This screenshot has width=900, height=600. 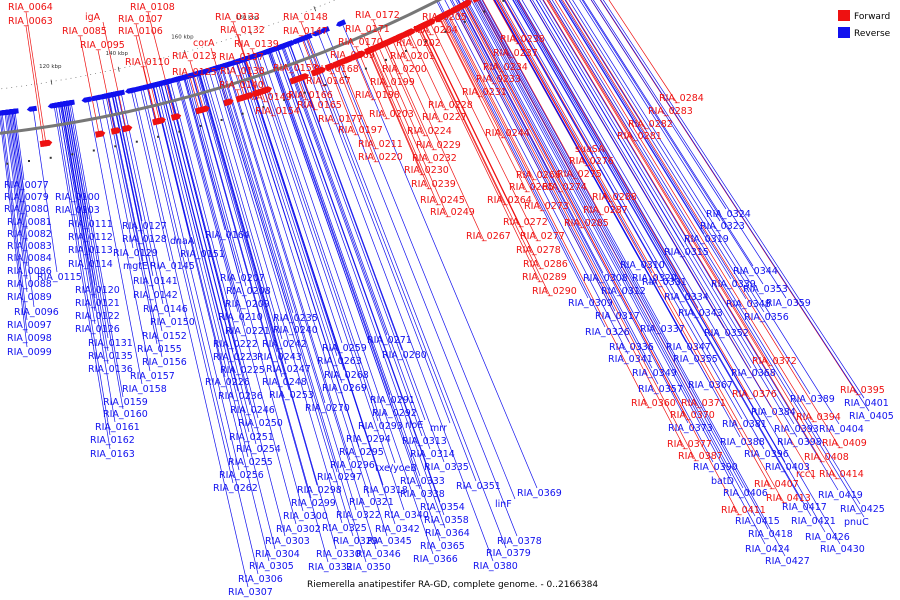 I want to click on gene-label-forward: RIA_0395, so click(x=862, y=390).